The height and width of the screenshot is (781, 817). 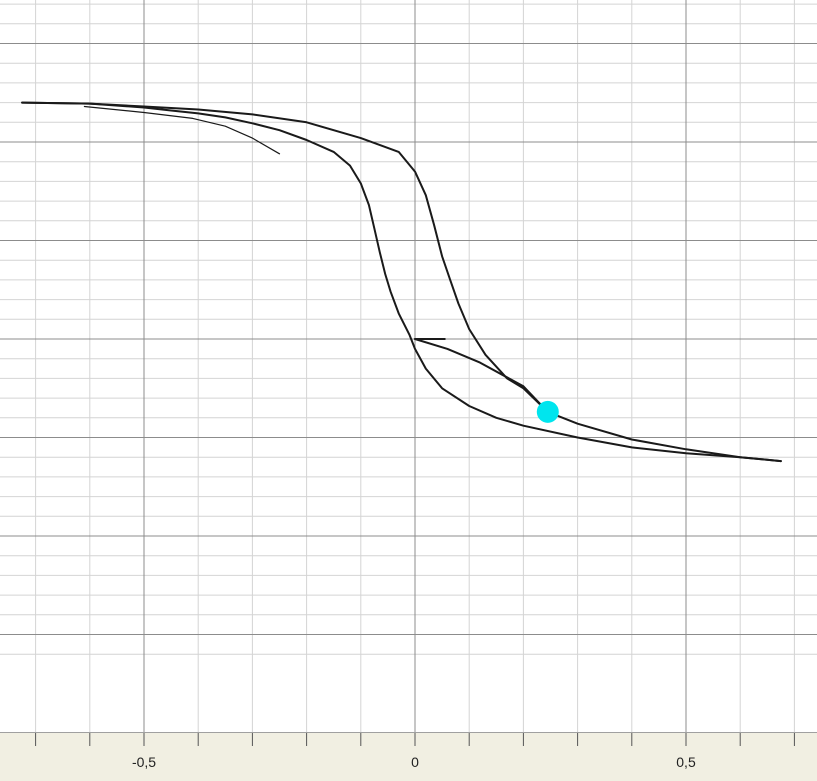 What do you see at coordinates (415, 751) in the screenshot?
I see `x-axis-ticks: -0,5 0 0,5` at bounding box center [415, 751].